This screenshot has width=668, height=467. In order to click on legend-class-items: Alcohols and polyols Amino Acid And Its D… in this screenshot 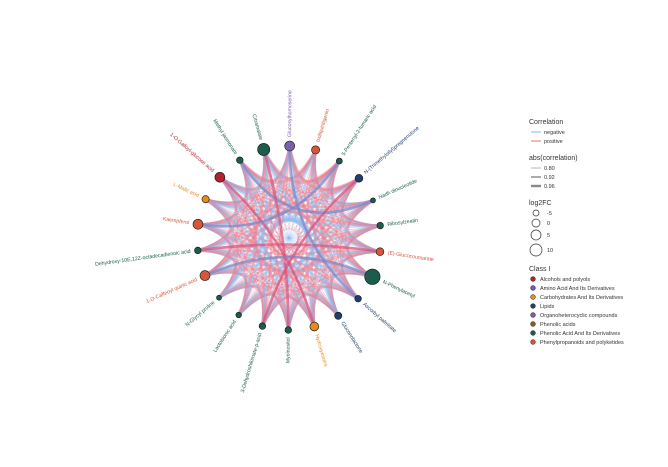, I will do `click(577, 311)`.